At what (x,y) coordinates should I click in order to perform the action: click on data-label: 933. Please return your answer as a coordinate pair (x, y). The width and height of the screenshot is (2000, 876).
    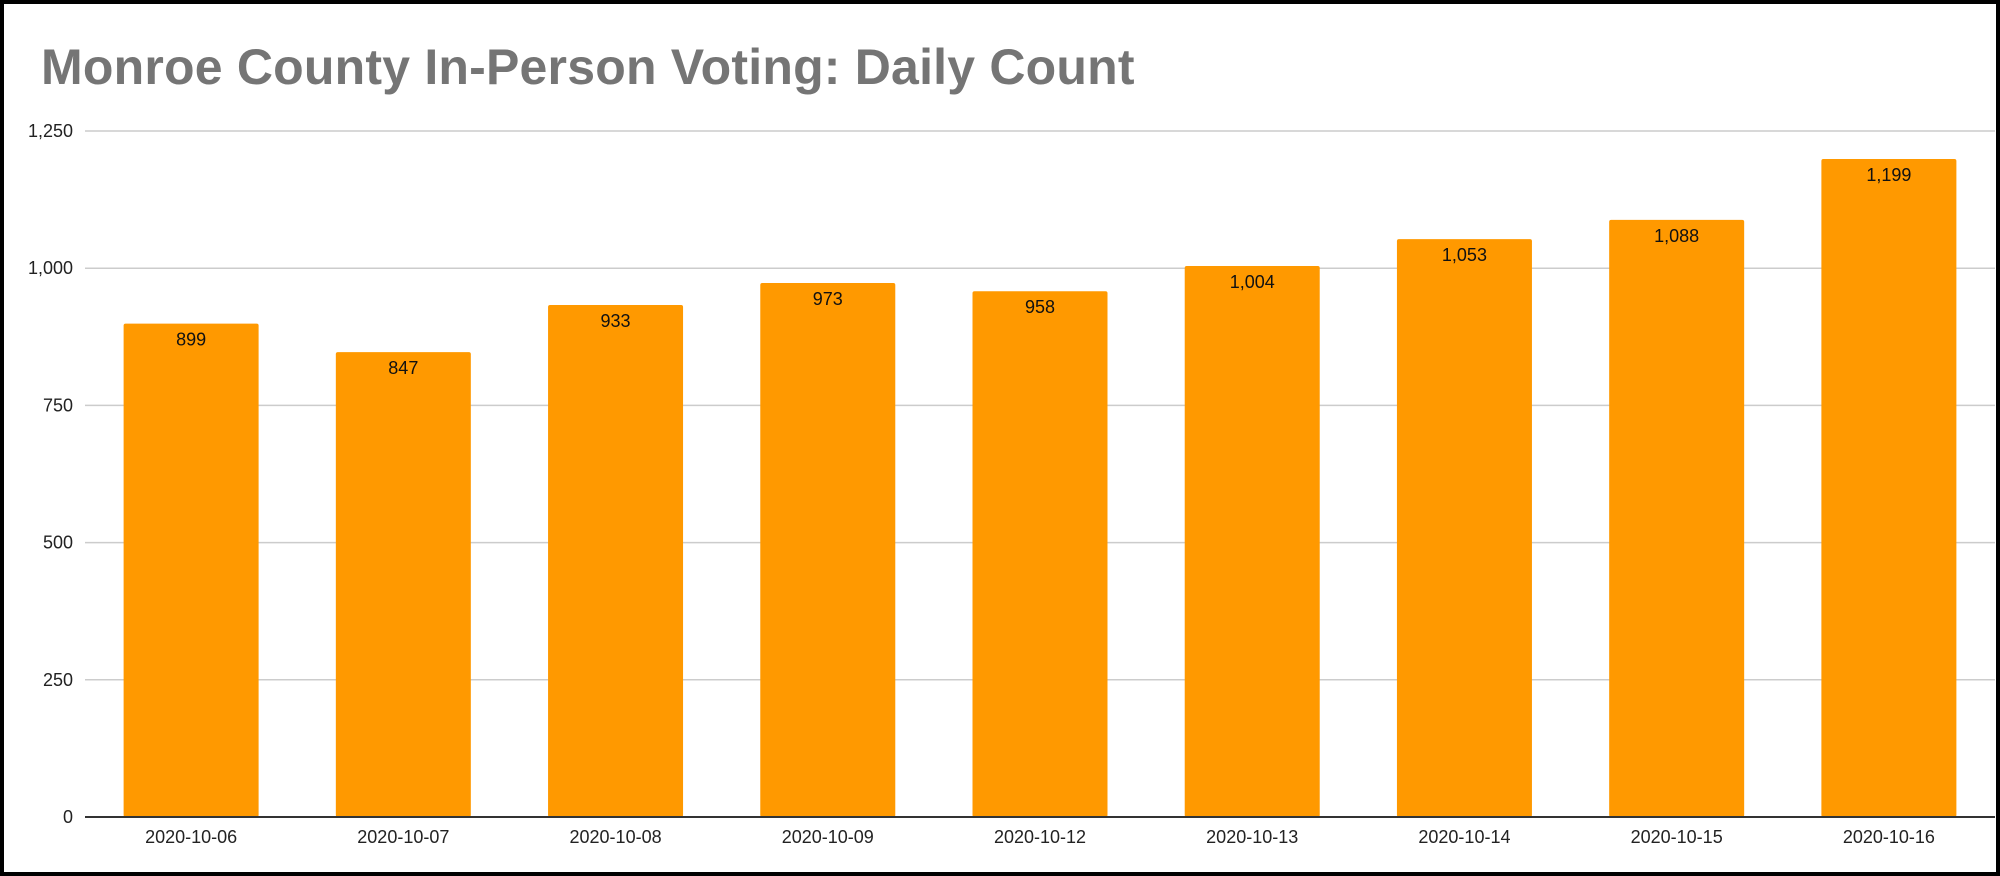
    Looking at the image, I should click on (616, 321).